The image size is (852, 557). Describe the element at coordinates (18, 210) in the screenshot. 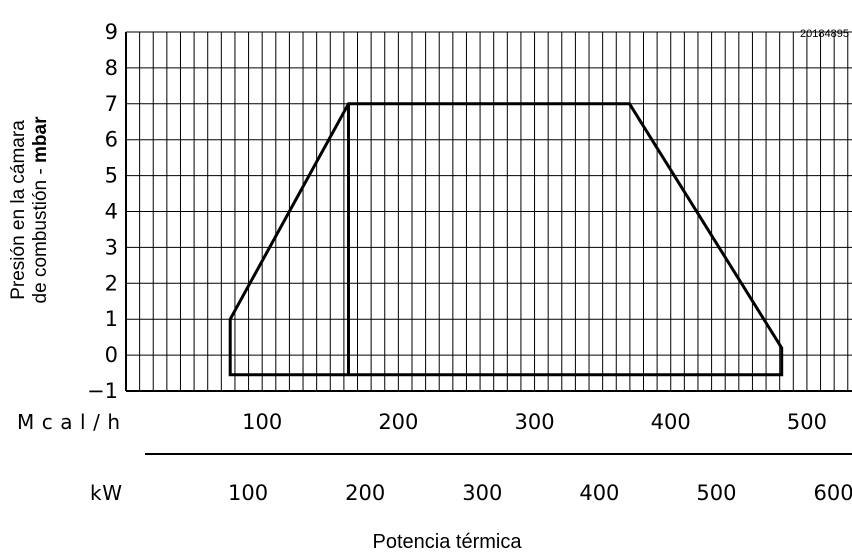

I see `y-axis-label-line1: Presión en la cámara` at that location.